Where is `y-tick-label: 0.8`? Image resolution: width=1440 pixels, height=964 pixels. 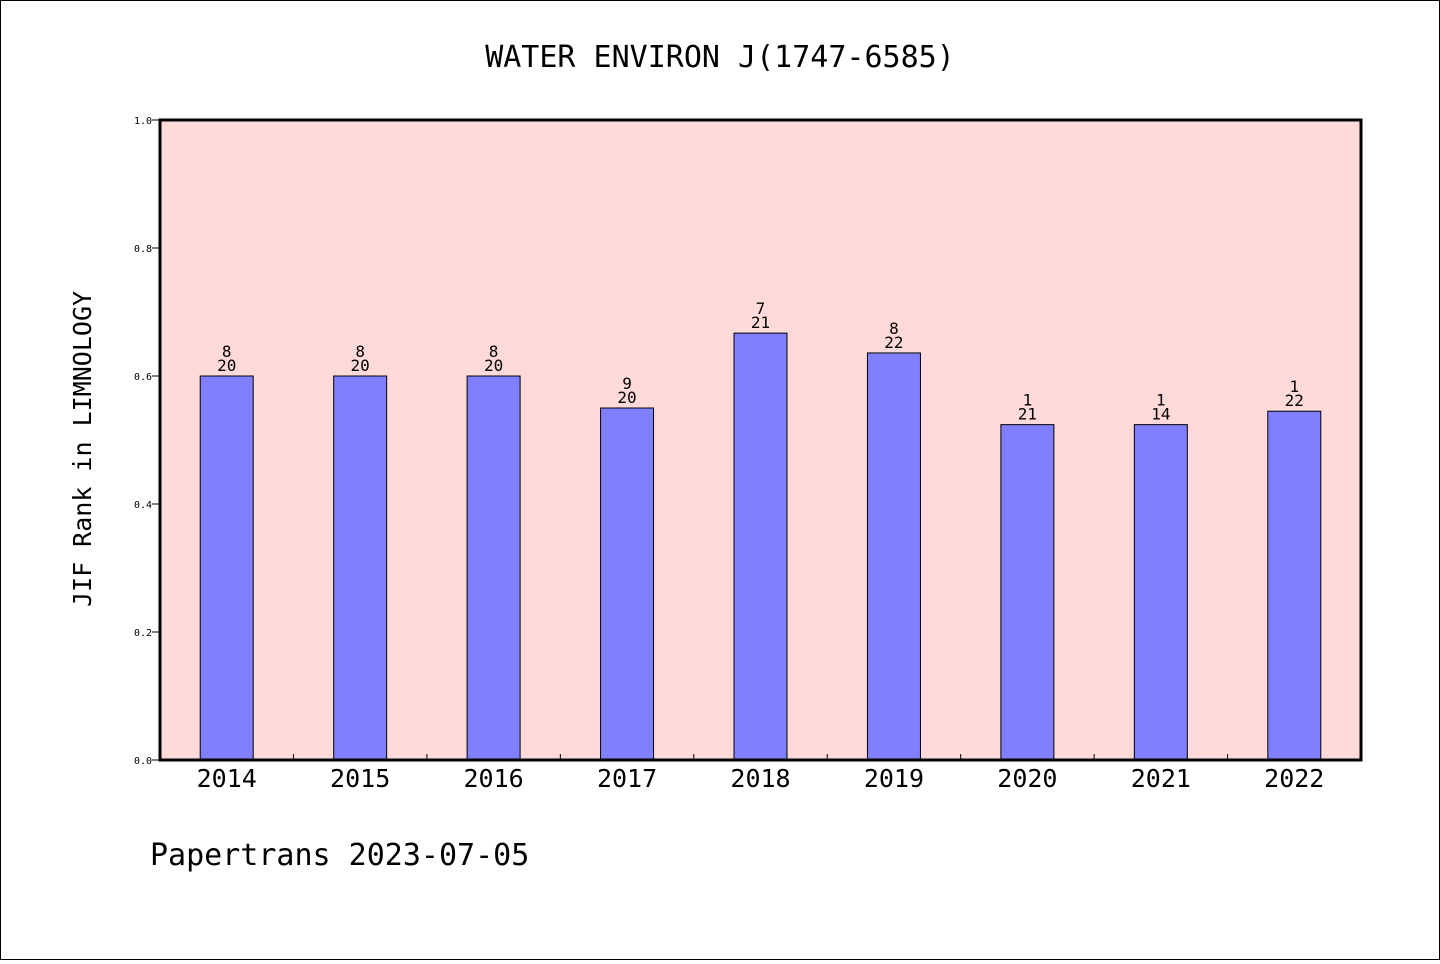 y-tick-label: 0.8 is located at coordinates (143, 249).